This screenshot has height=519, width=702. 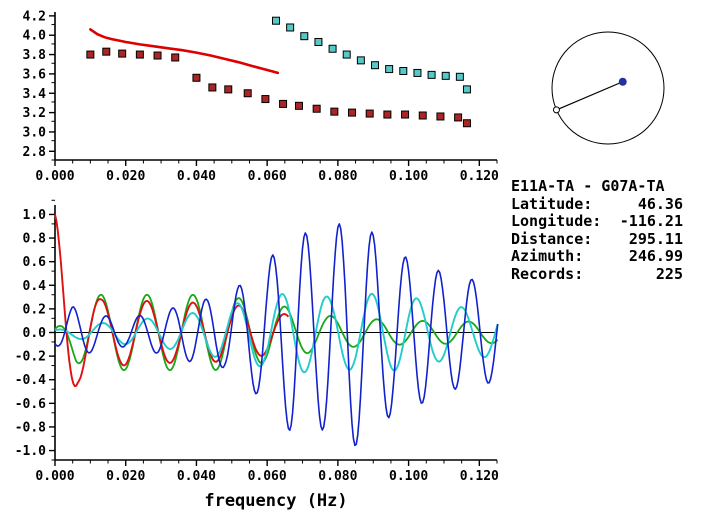 I want to click on y-tick-label: -0.8, so click(x=30, y=427).